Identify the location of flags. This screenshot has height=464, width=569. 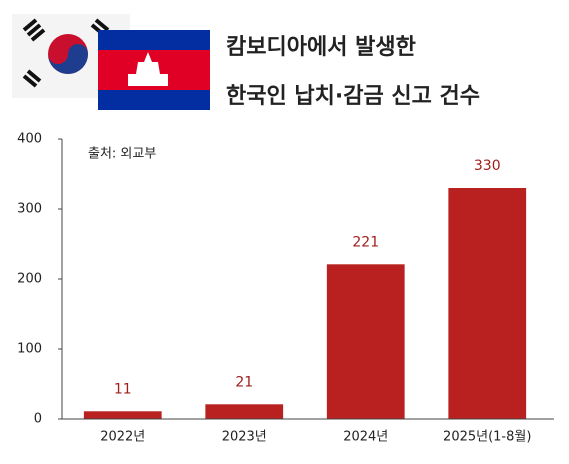
(111, 62).